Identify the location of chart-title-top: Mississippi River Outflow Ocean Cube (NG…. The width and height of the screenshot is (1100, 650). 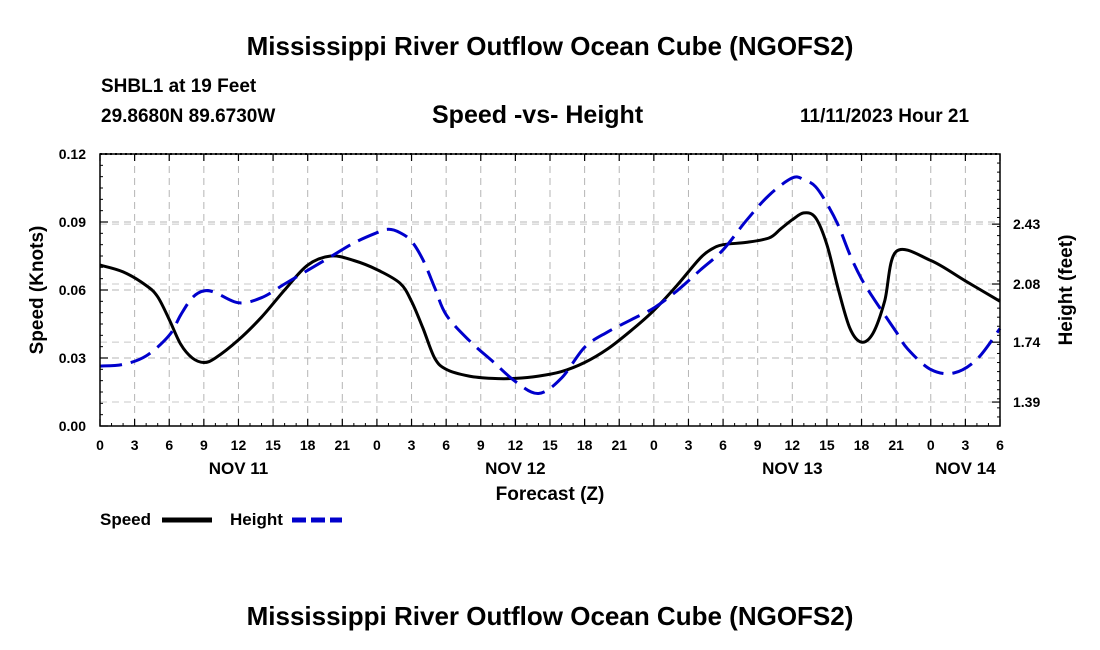
(550, 46).